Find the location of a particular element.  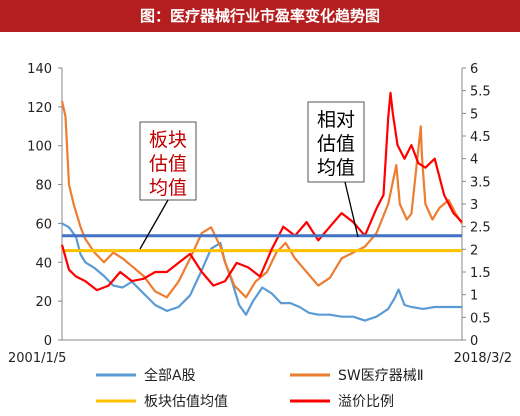

left-tick-label: 60 is located at coordinates (43, 224).